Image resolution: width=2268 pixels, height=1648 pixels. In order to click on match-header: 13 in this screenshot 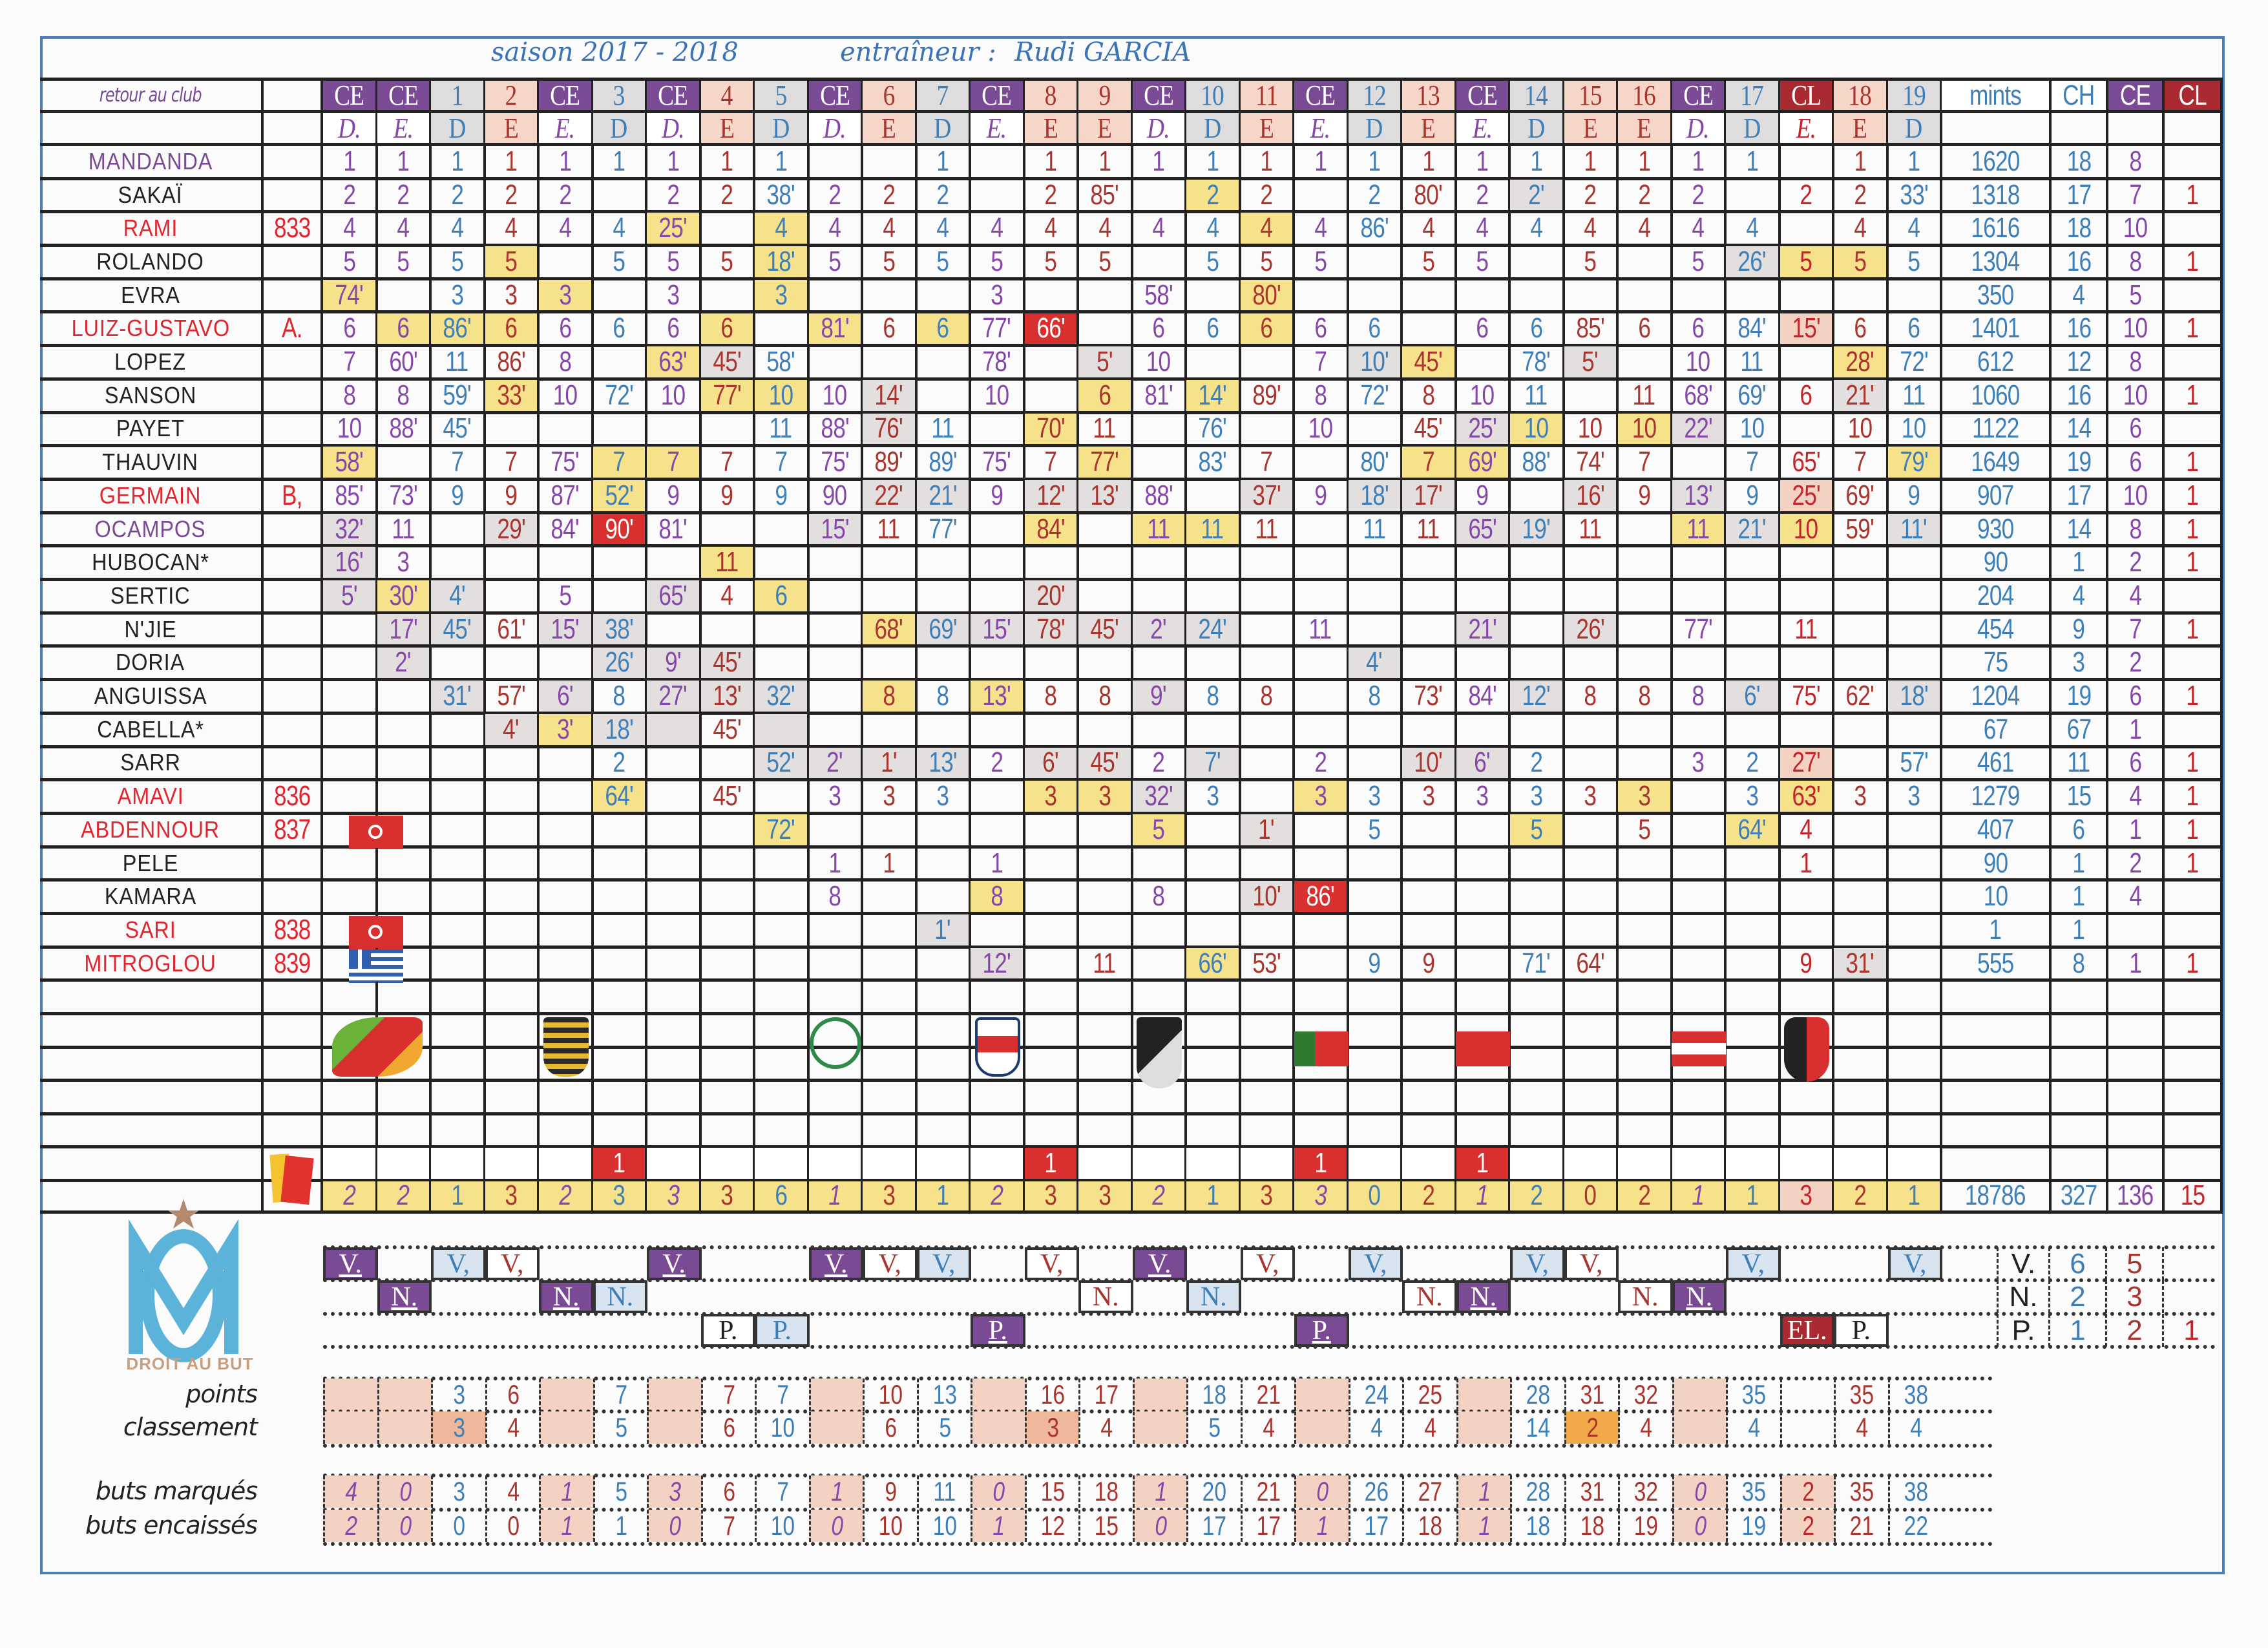, I will do `click(1429, 97)`.